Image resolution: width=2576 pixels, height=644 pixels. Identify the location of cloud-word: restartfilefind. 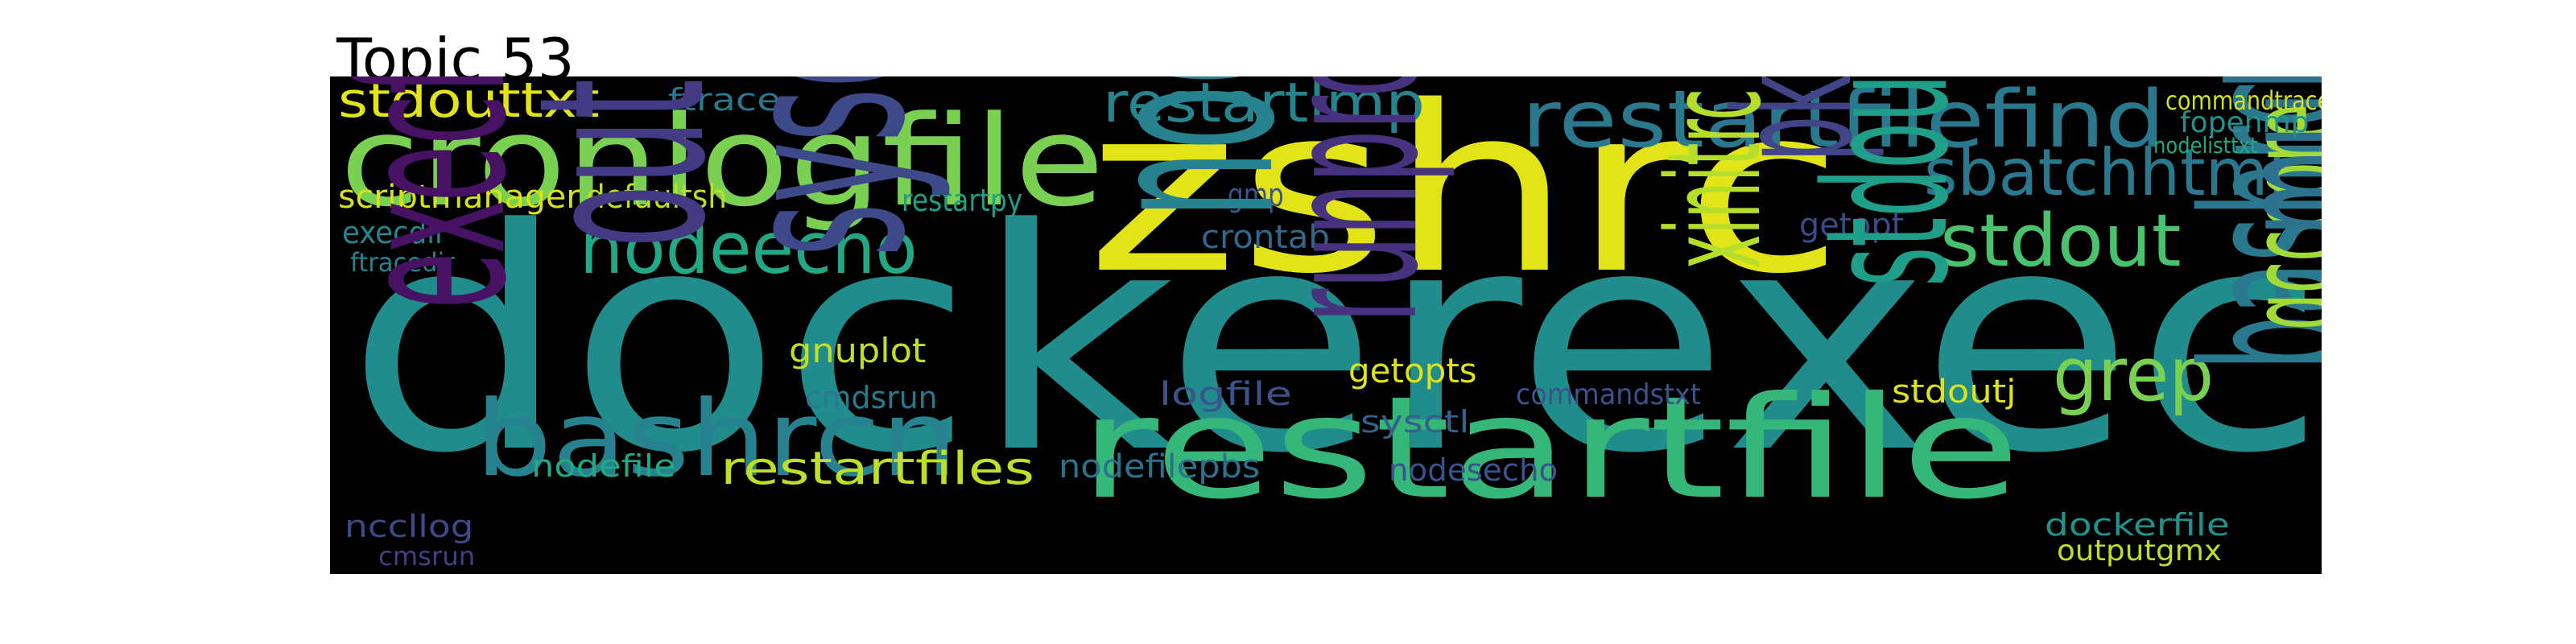
(1843, 121).